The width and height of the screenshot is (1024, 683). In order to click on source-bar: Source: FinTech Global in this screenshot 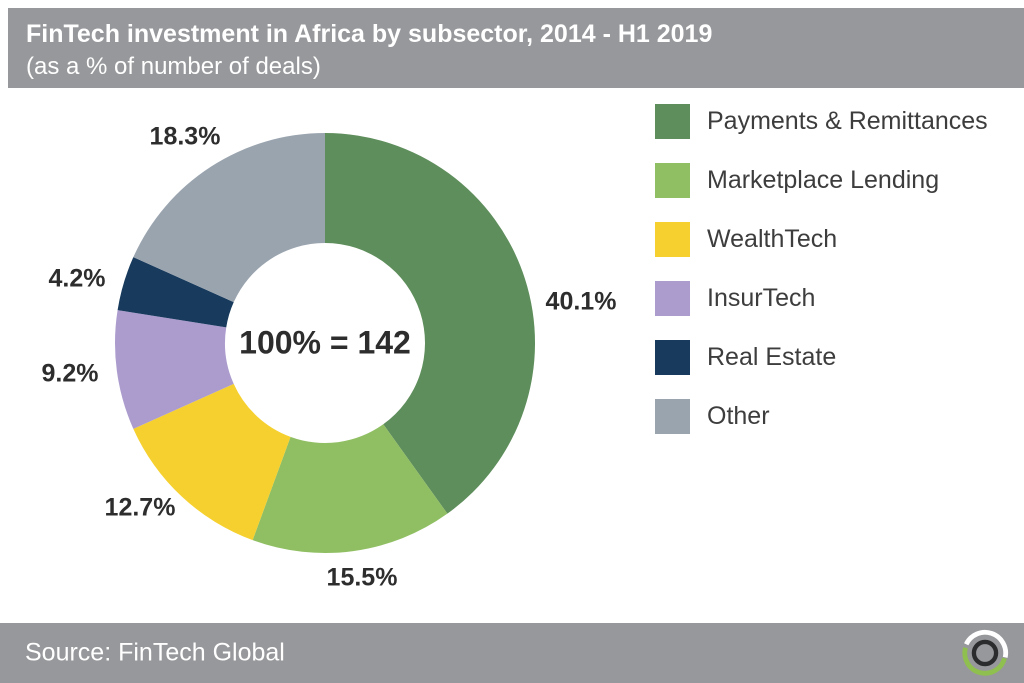, I will do `click(512, 653)`.